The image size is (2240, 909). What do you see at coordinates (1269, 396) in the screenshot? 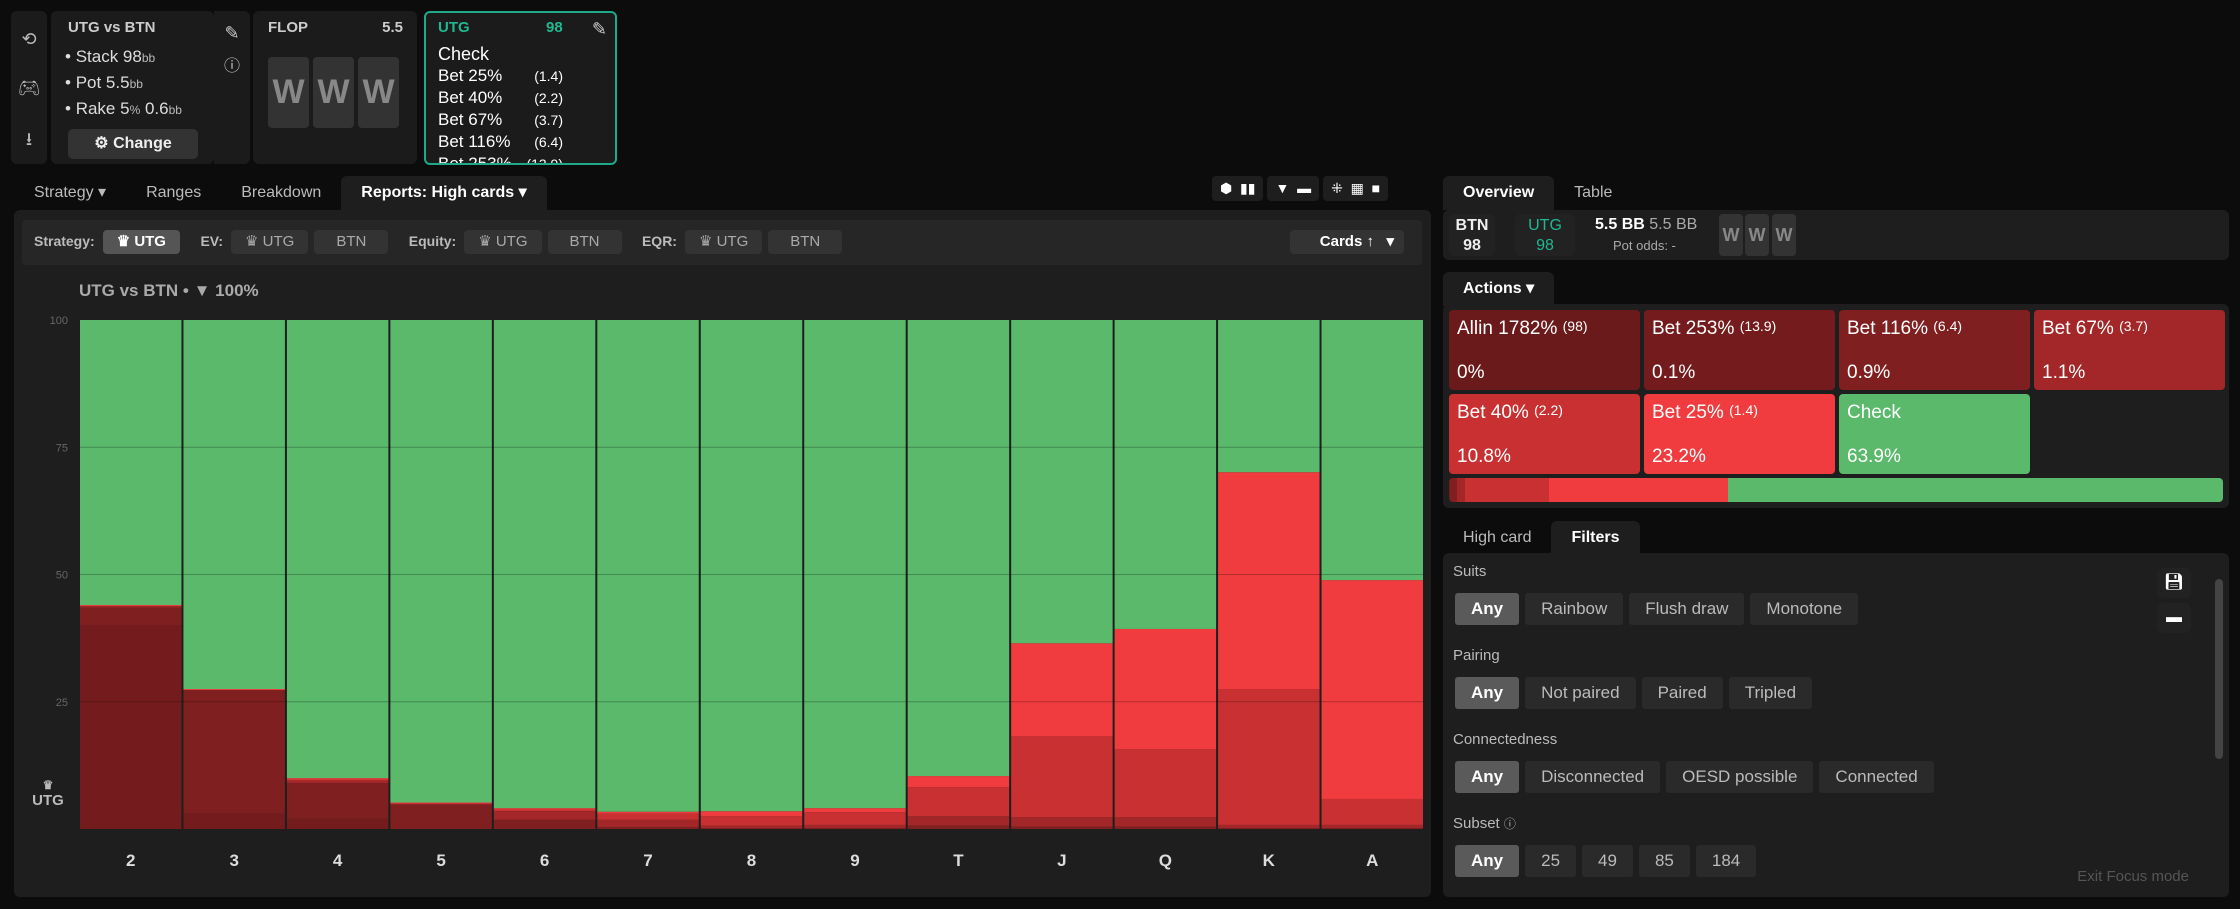
I see `bar-segment-check-K` at bounding box center [1269, 396].